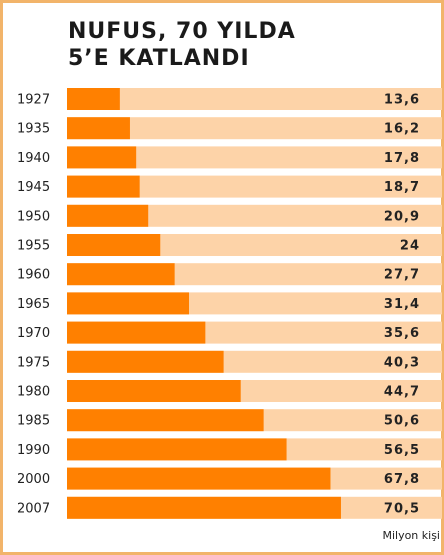 The image size is (444, 555). What do you see at coordinates (33, 158) in the screenshot?
I see `y-tick-label: 1940` at bounding box center [33, 158].